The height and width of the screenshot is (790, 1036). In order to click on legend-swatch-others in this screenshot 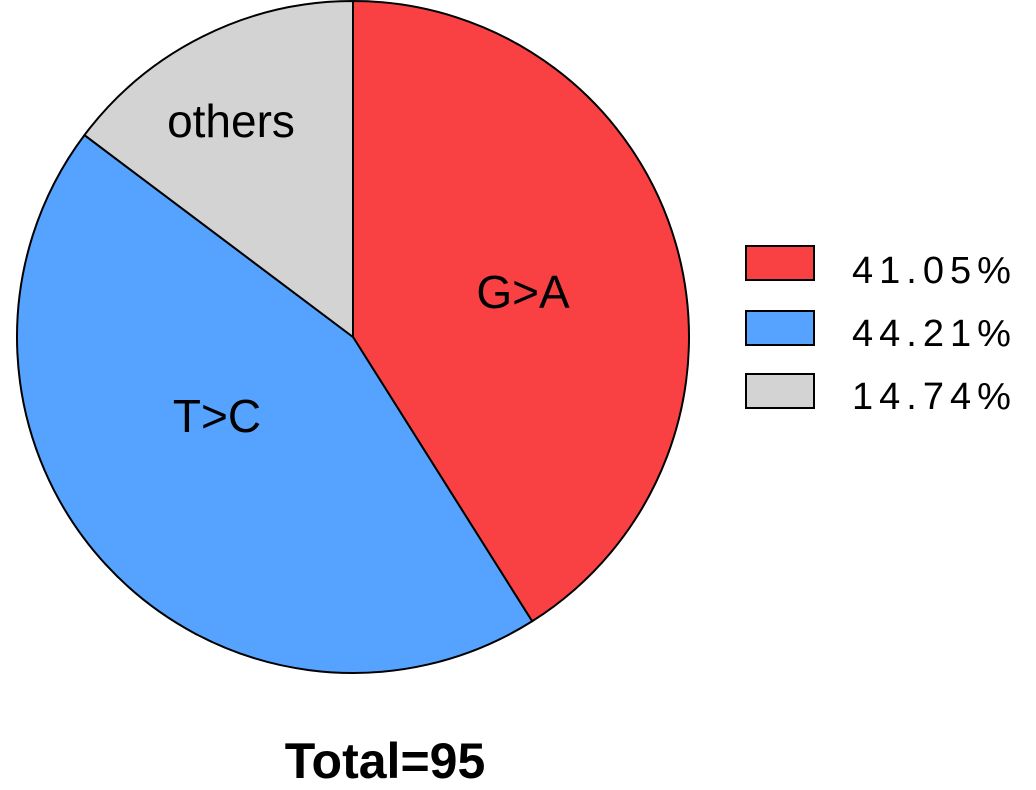, I will do `click(780, 391)`.